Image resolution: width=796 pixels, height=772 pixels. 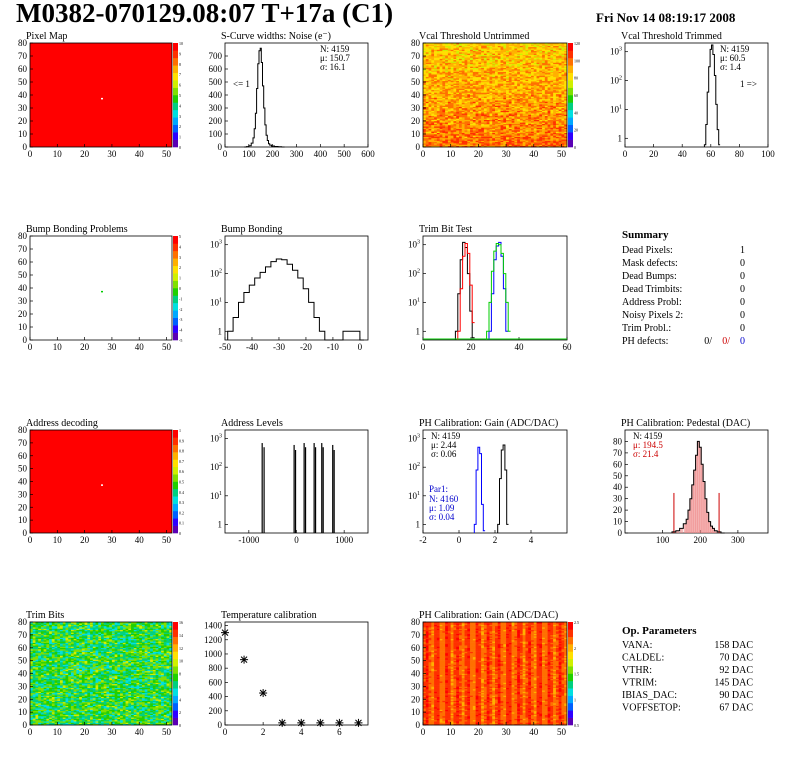 I want to click on y-tick-label: 0, so click(x=220, y=147).